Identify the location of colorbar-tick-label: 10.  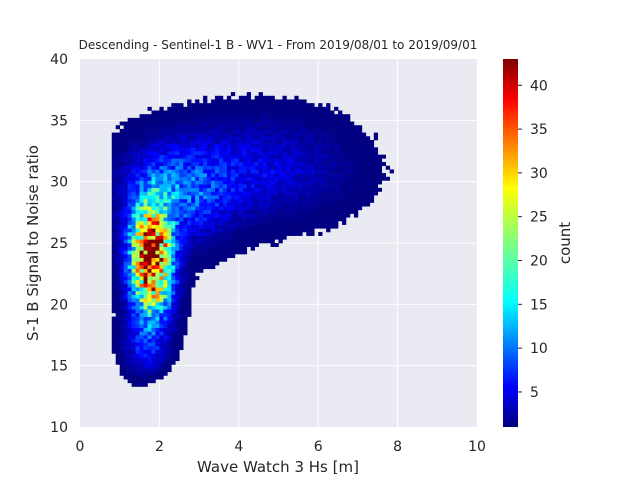
(539, 349).